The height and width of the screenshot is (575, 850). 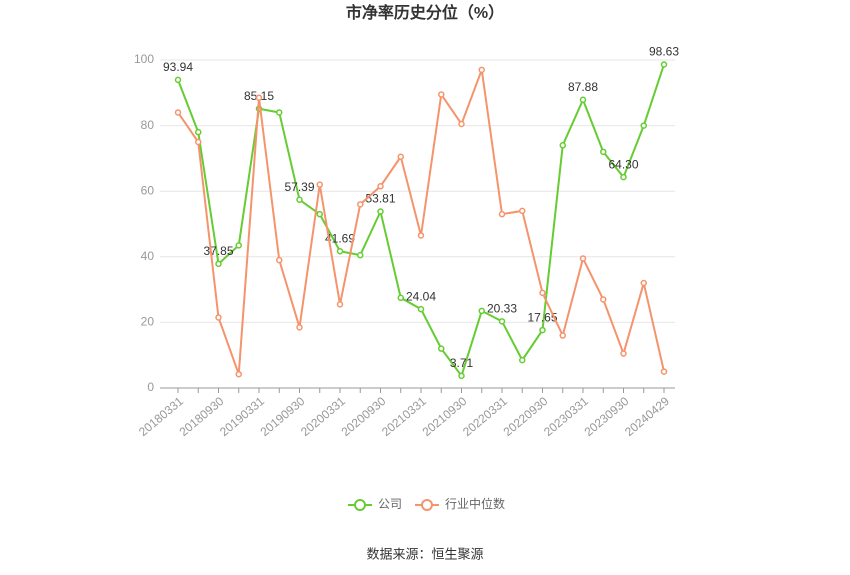 I want to click on chart-title: 市净率历史分位（%）, so click(x=425, y=12).